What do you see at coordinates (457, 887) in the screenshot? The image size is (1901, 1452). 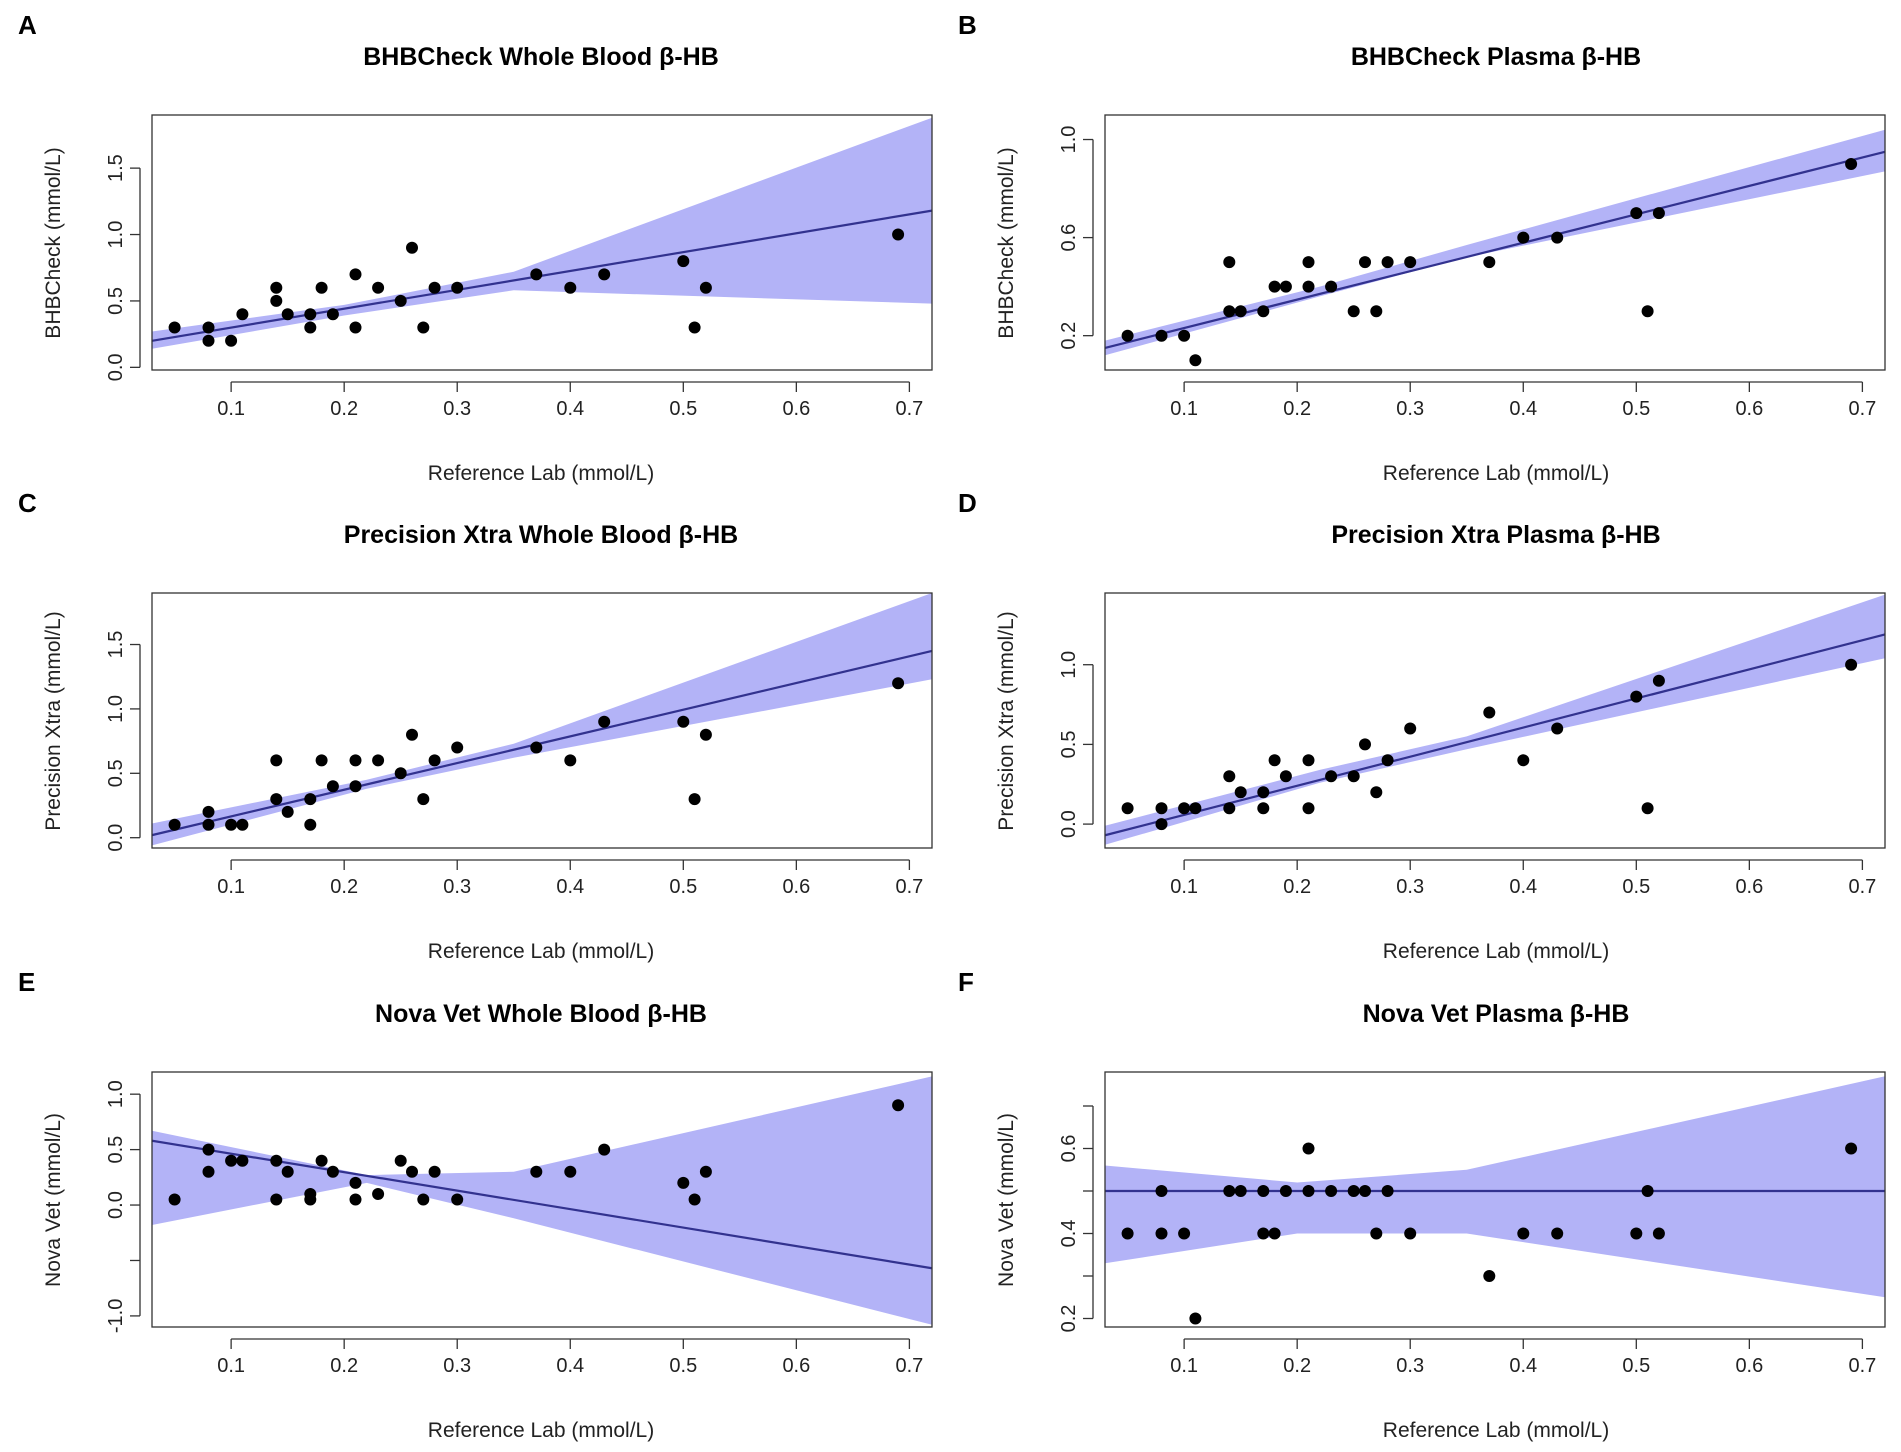 I see `x-tick-label: 0.3` at bounding box center [457, 887].